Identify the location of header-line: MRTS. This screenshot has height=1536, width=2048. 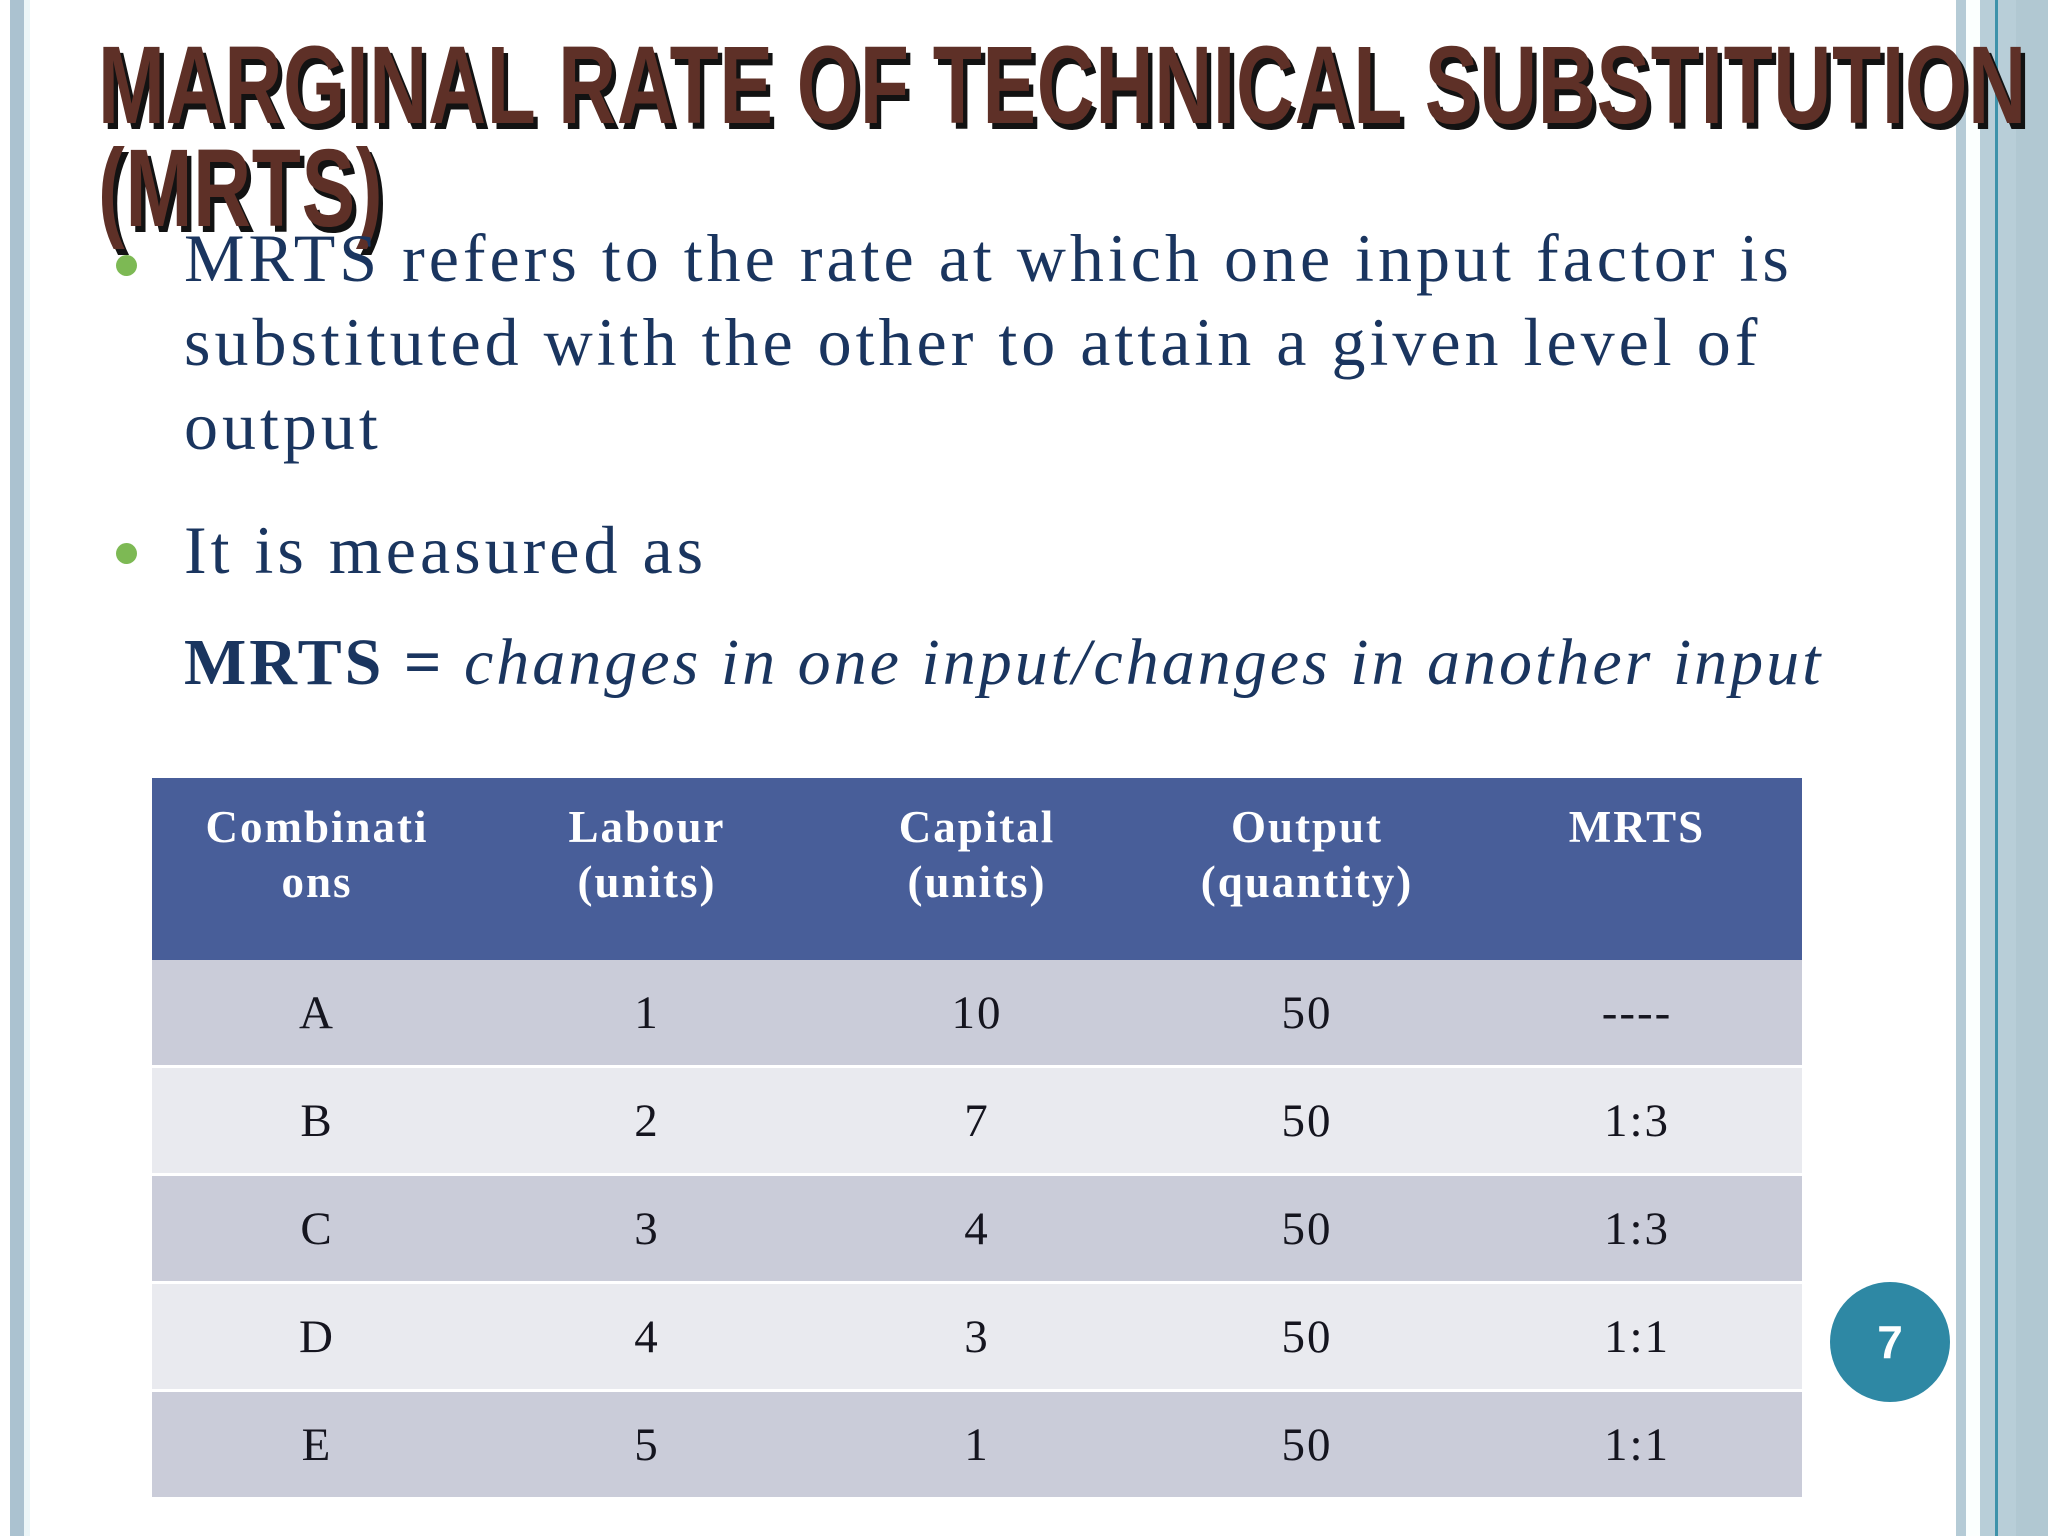
(1637, 827).